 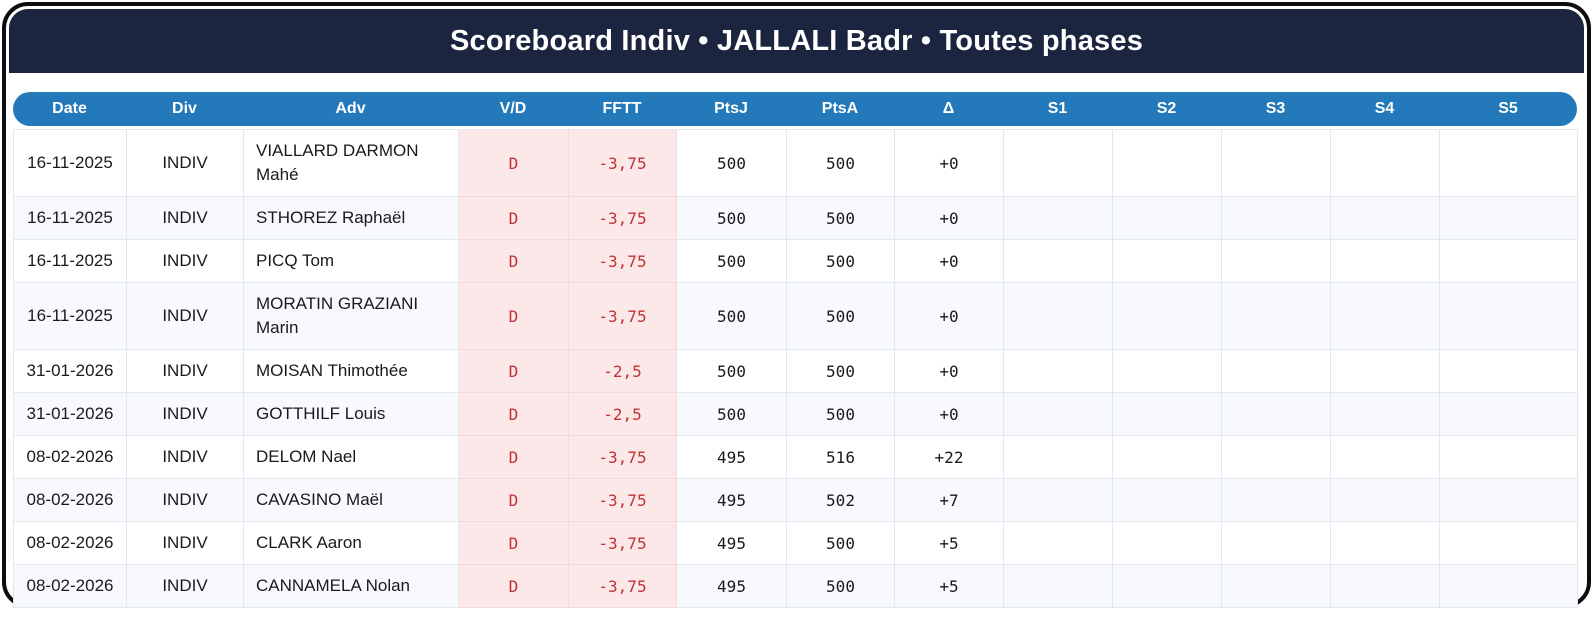 What do you see at coordinates (948, 108) in the screenshot?
I see `column-header-delta: Δ` at bounding box center [948, 108].